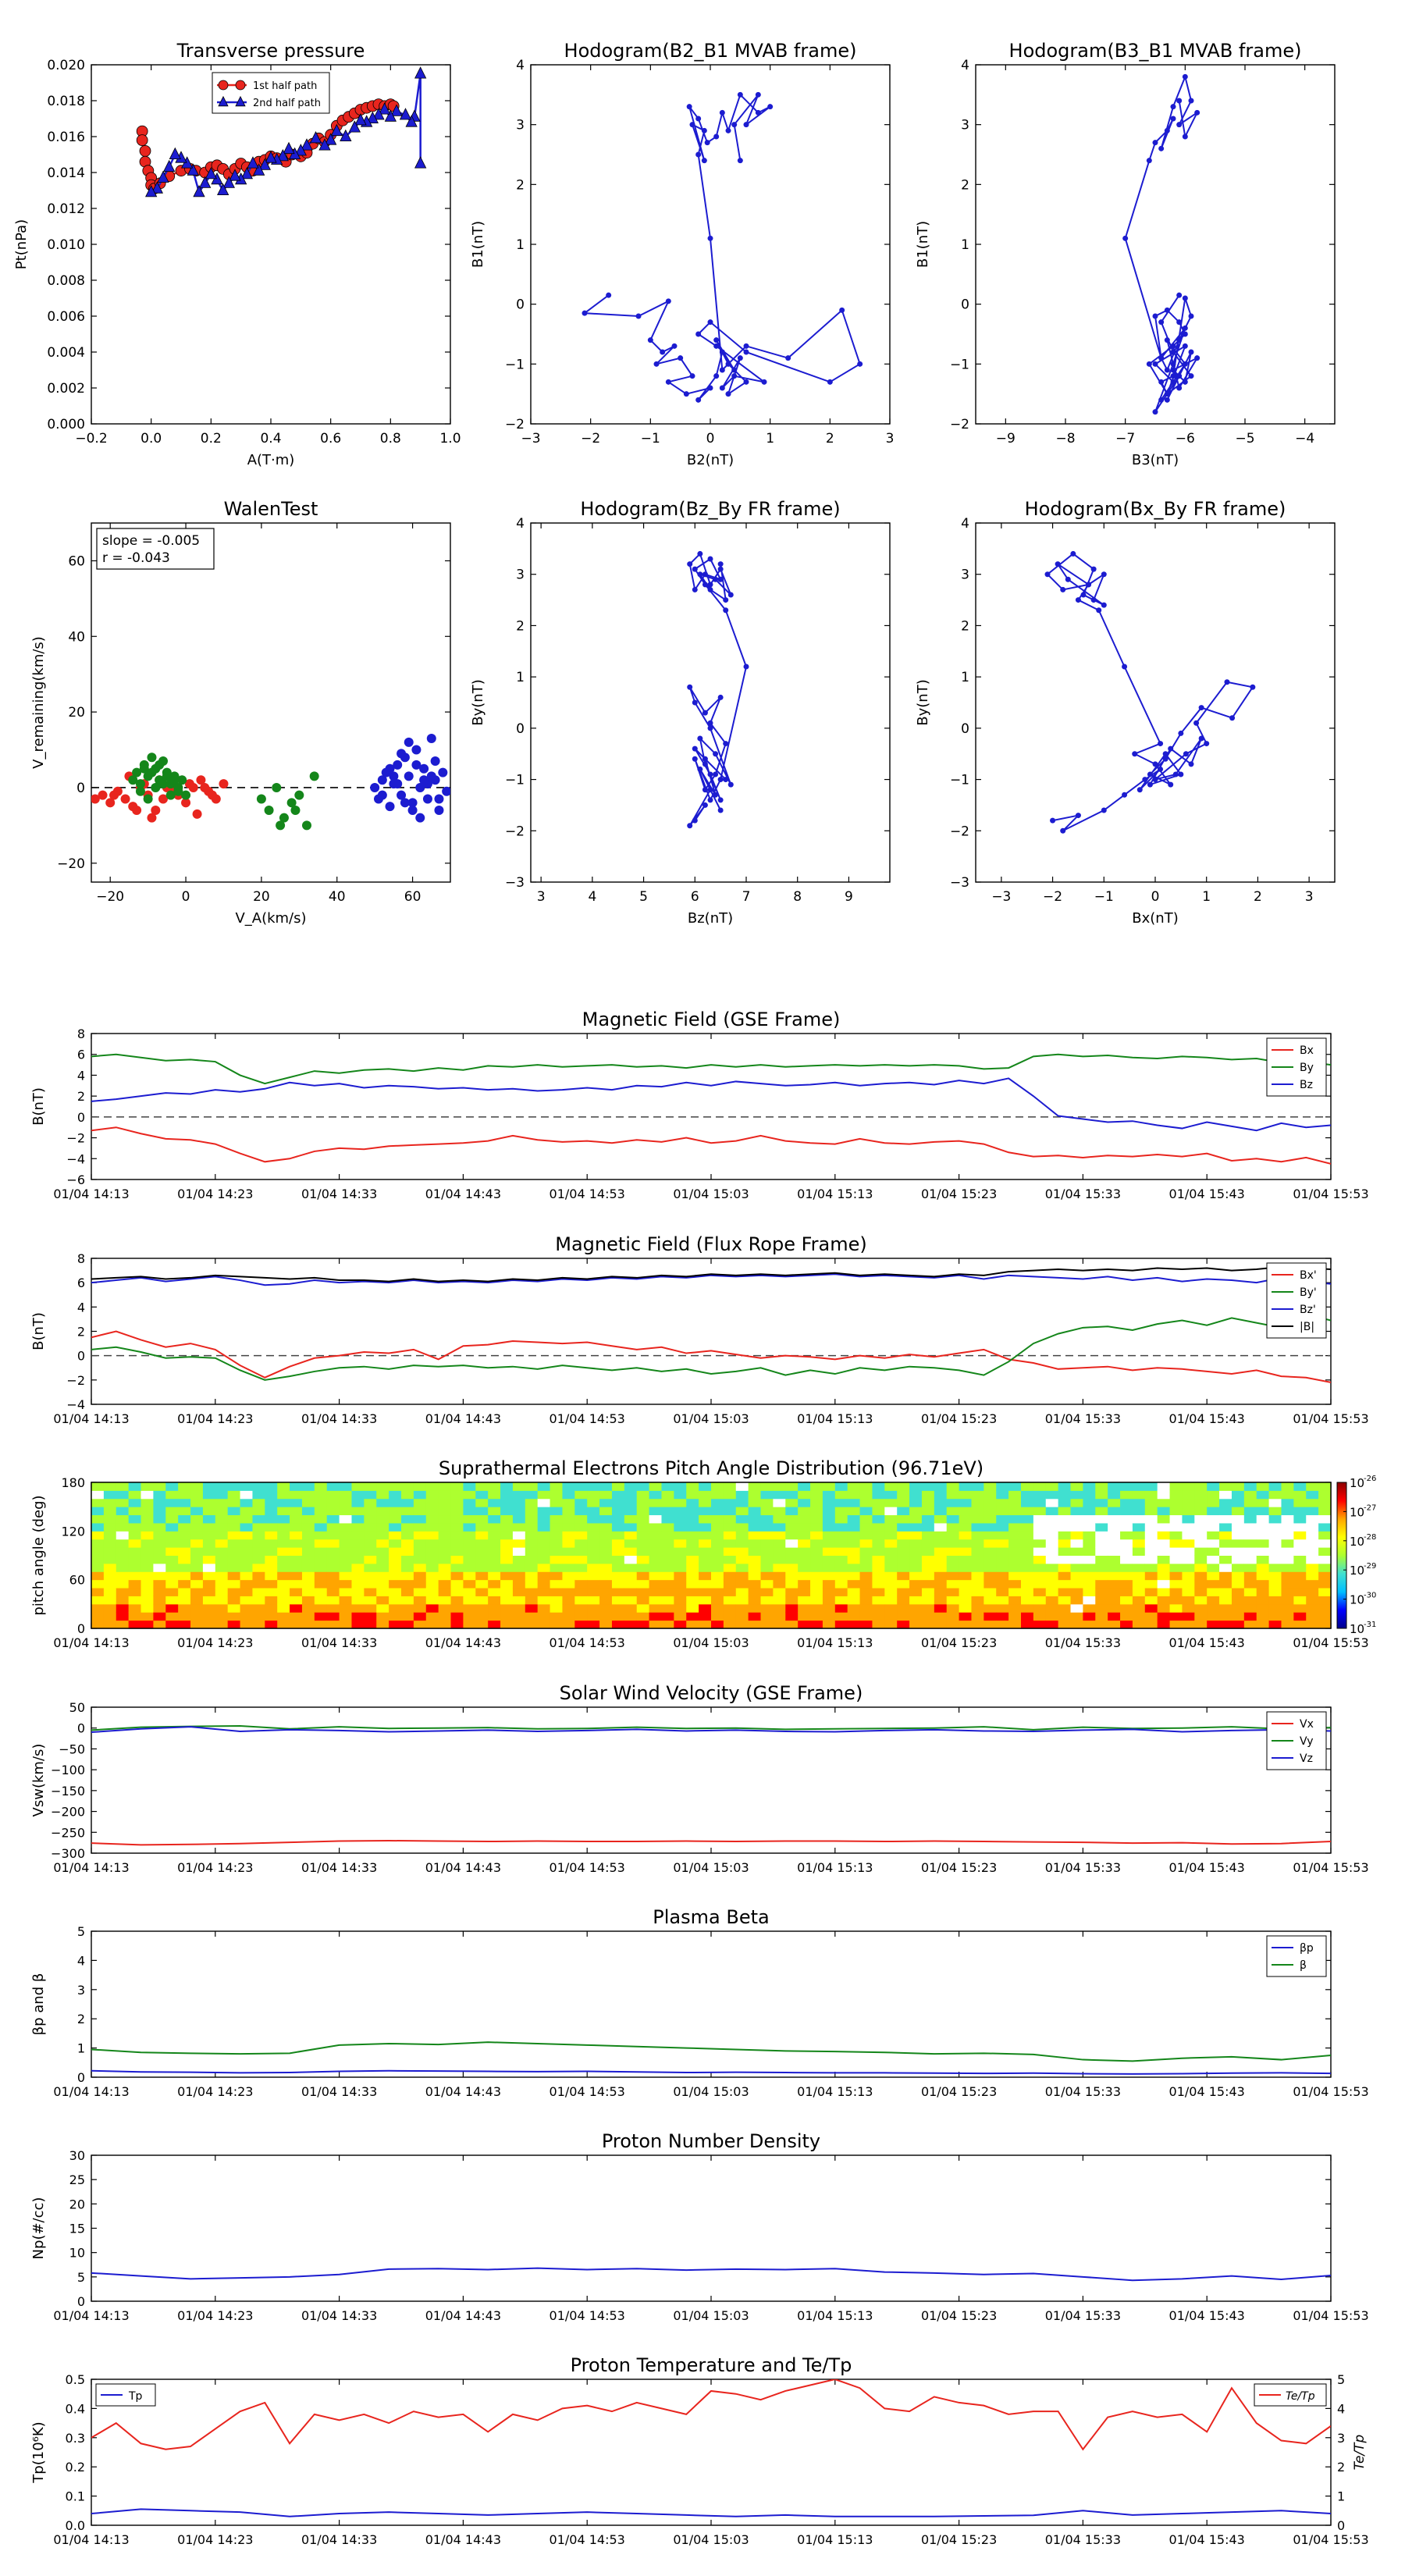  Describe the element at coordinates (1341, 2525) in the screenshot. I see `y2-tick-label: 0` at that location.